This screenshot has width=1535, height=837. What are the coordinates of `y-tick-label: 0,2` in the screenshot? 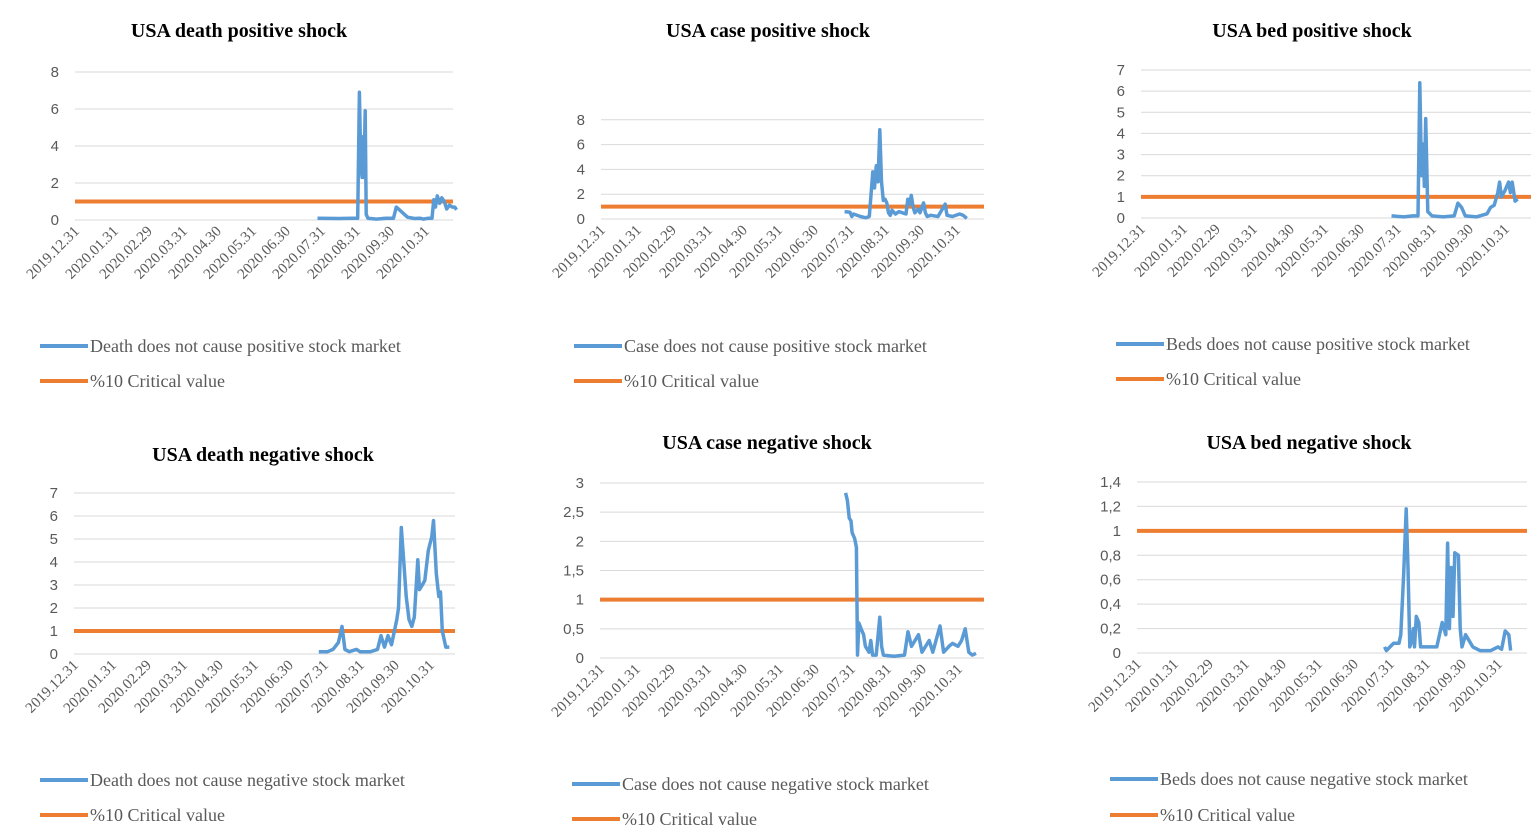 It's located at (1110, 629).